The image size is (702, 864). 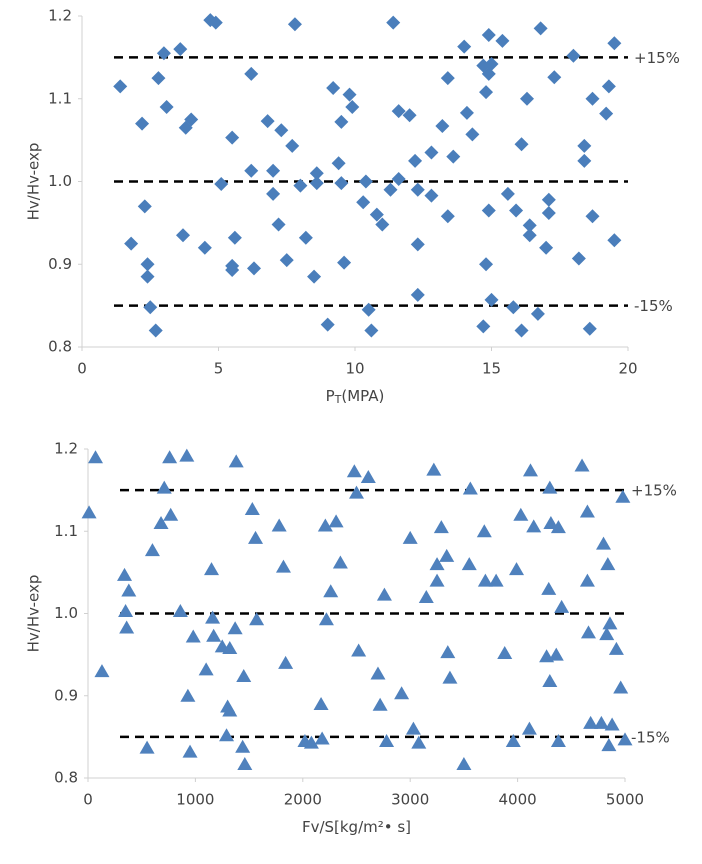 I want to click on y-tick-label: 1.1, so click(x=66, y=531).